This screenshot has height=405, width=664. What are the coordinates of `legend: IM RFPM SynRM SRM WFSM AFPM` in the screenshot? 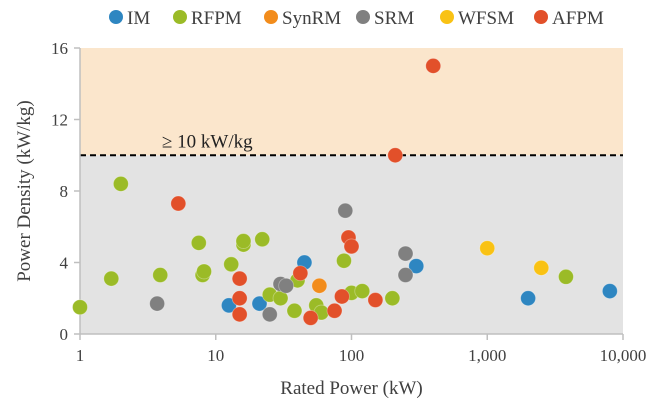 It's located at (356, 18).